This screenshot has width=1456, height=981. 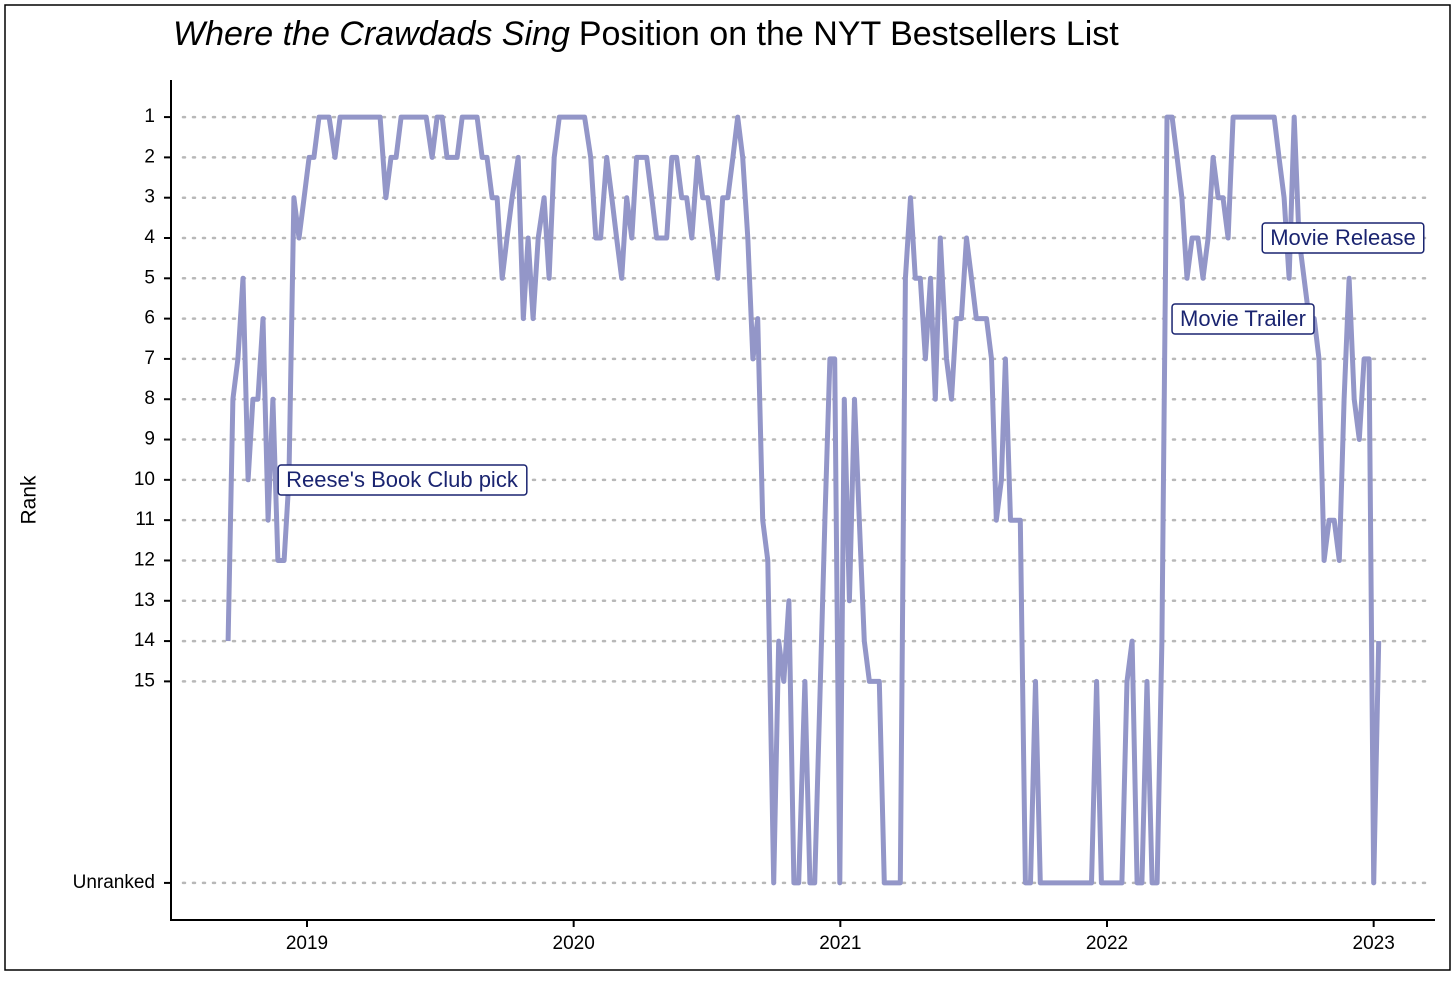 I want to click on y-tick-label: 2, so click(x=149, y=156).